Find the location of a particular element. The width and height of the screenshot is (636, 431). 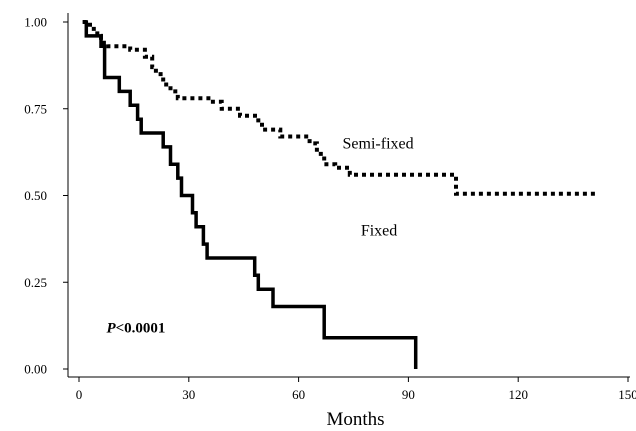

series-label: Semi-fixed is located at coordinates (378, 144).